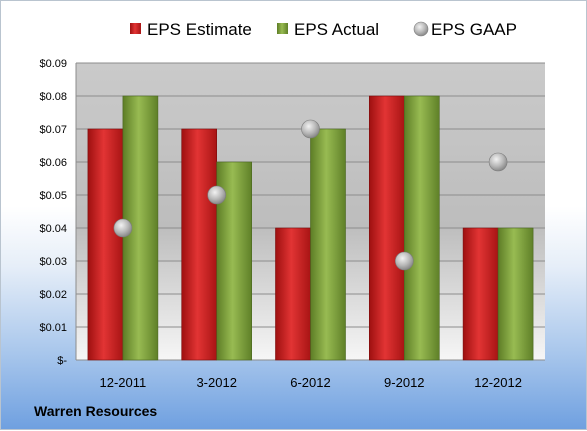  I want to click on legend: EPS Estimate EPS Actual EPS GAAP, so click(323, 29).